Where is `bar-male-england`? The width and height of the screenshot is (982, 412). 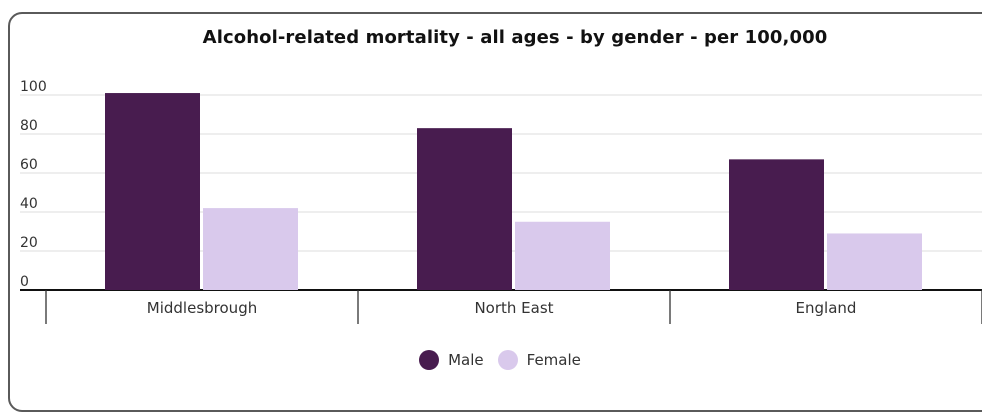 bar-male-england is located at coordinates (776, 224).